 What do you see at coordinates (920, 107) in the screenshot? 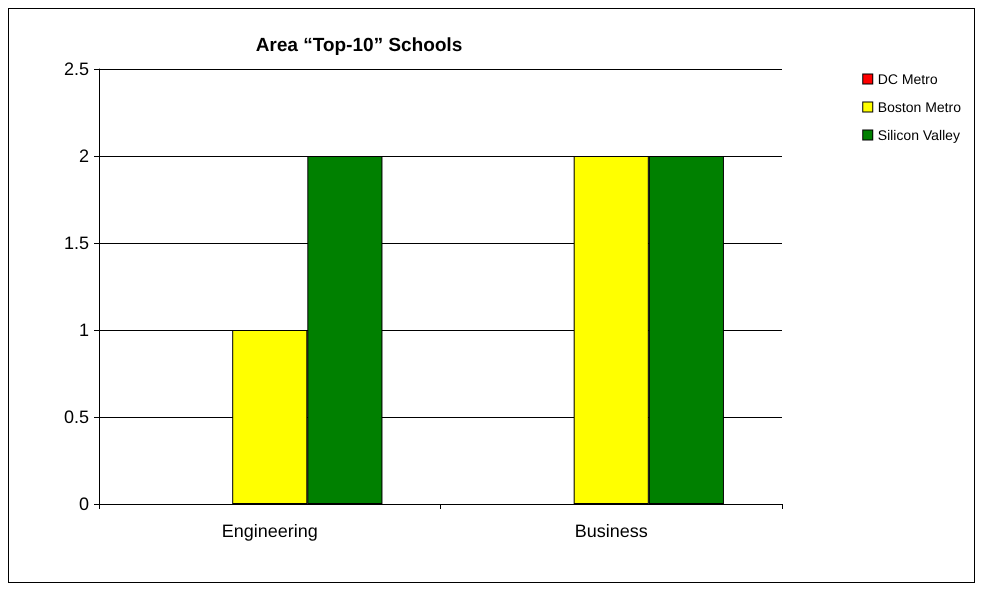
I see `legend-label: Boston Metro` at bounding box center [920, 107].